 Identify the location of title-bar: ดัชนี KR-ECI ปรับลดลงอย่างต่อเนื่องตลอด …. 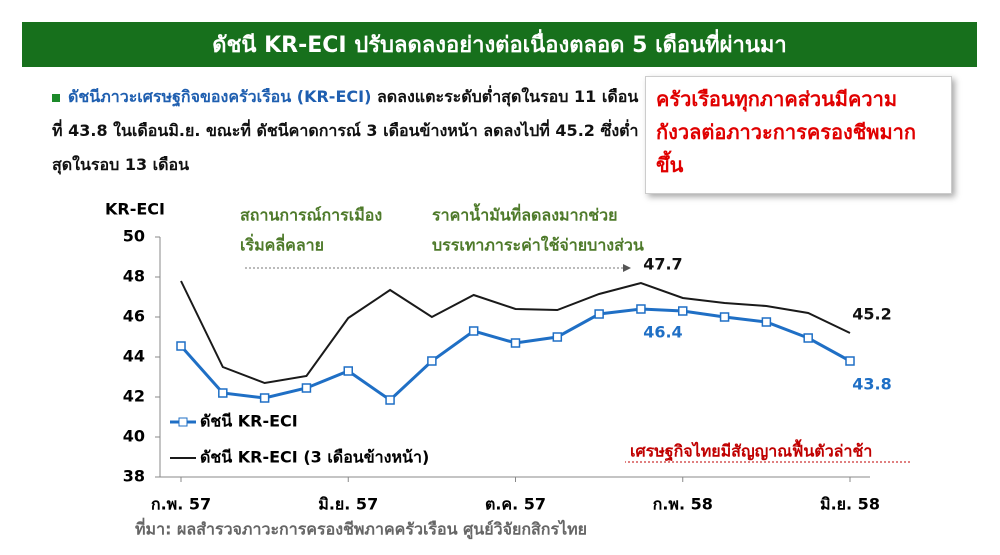
(499, 44).